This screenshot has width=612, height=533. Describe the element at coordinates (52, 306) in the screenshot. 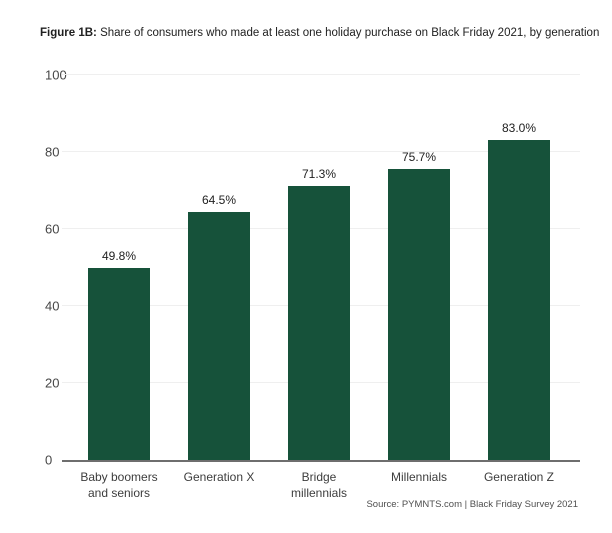

I see `y-tick-label: 40` at that location.